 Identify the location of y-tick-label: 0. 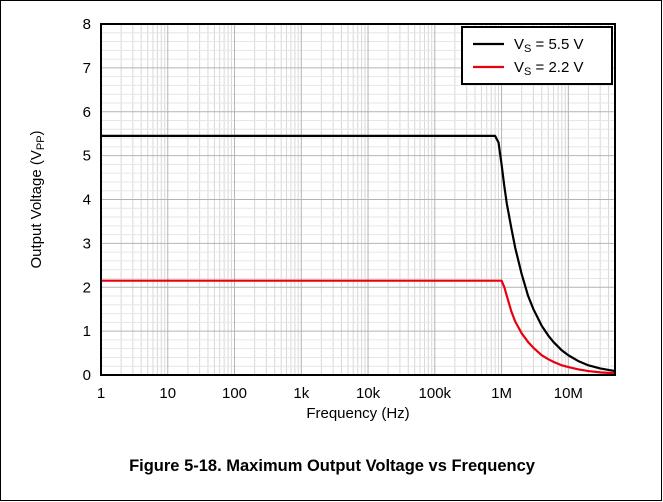
(87, 375).